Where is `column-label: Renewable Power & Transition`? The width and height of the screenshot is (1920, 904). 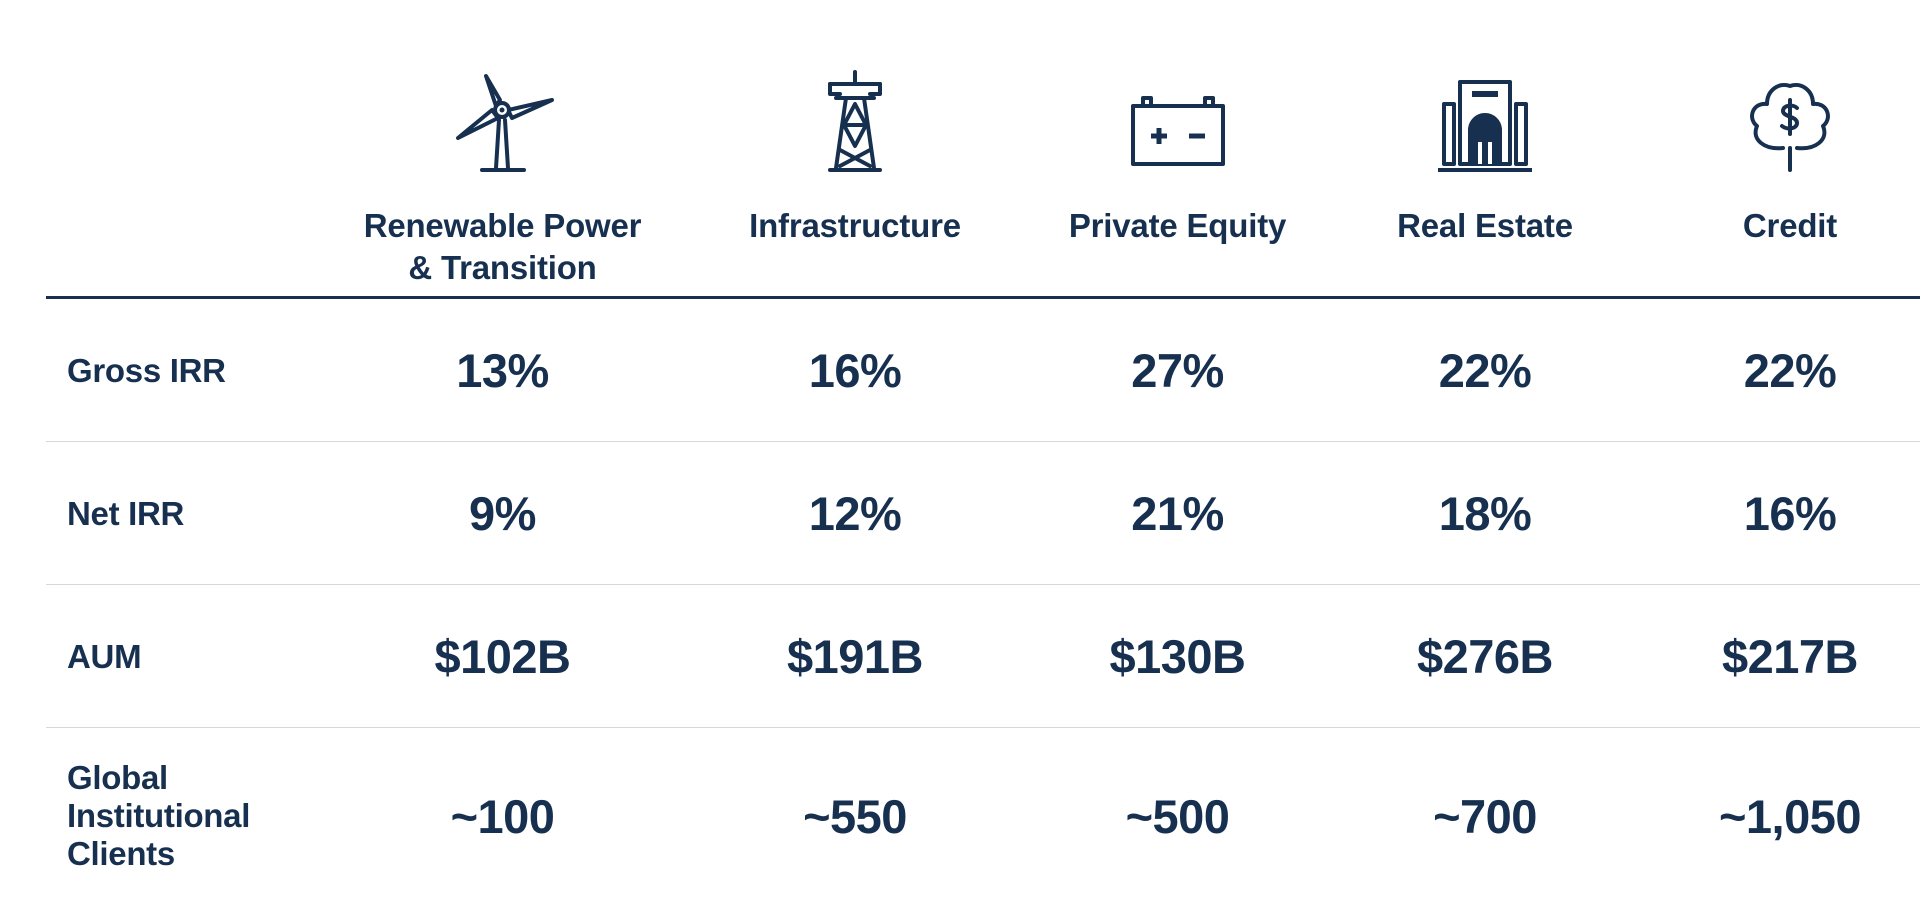
column-label: Renewable Power & Transition is located at coordinates (502, 246).